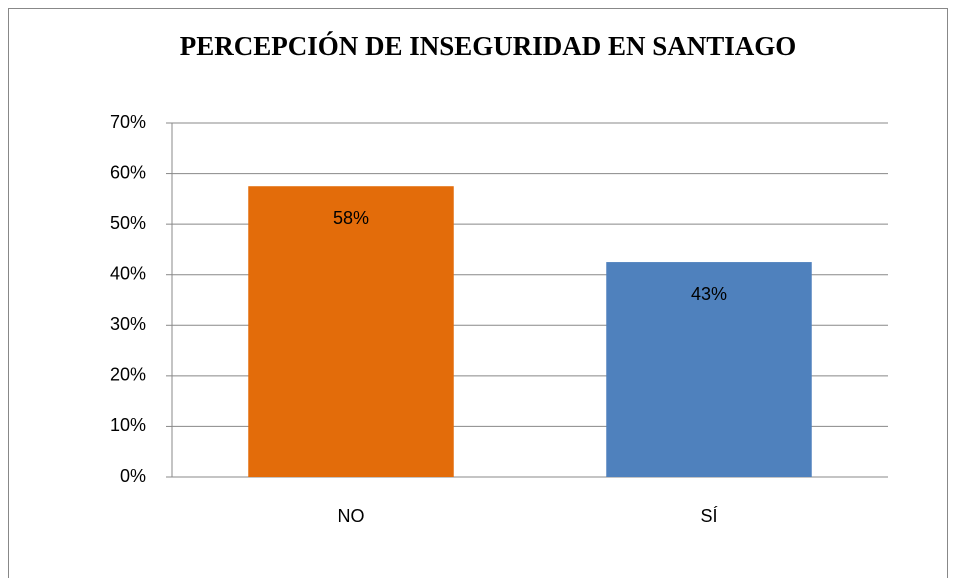  What do you see at coordinates (128, 375) in the screenshot?
I see `y-tick-label: 20%` at bounding box center [128, 375].